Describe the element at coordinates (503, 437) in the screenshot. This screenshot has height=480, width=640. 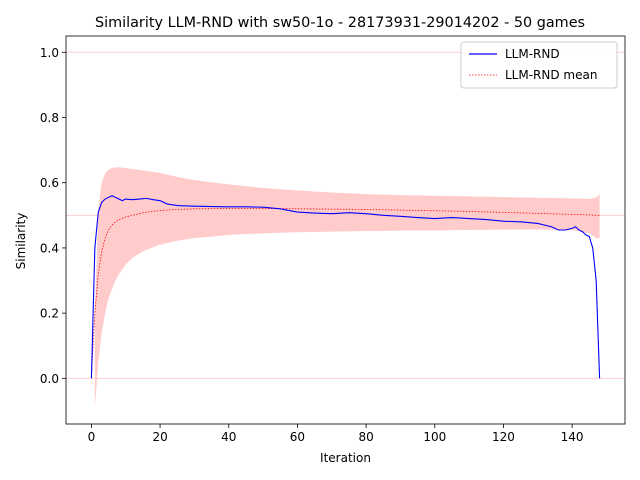
I see `x-tick-label: 120` at that location.